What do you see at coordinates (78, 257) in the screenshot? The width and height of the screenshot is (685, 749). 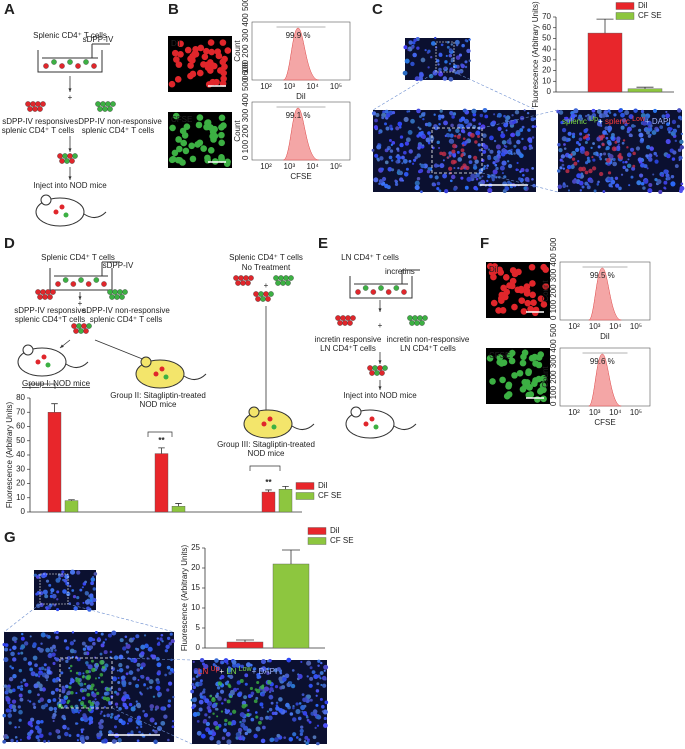 I see `label: Splenic CD4⁺ T cells` at bounding box center [78, 257].